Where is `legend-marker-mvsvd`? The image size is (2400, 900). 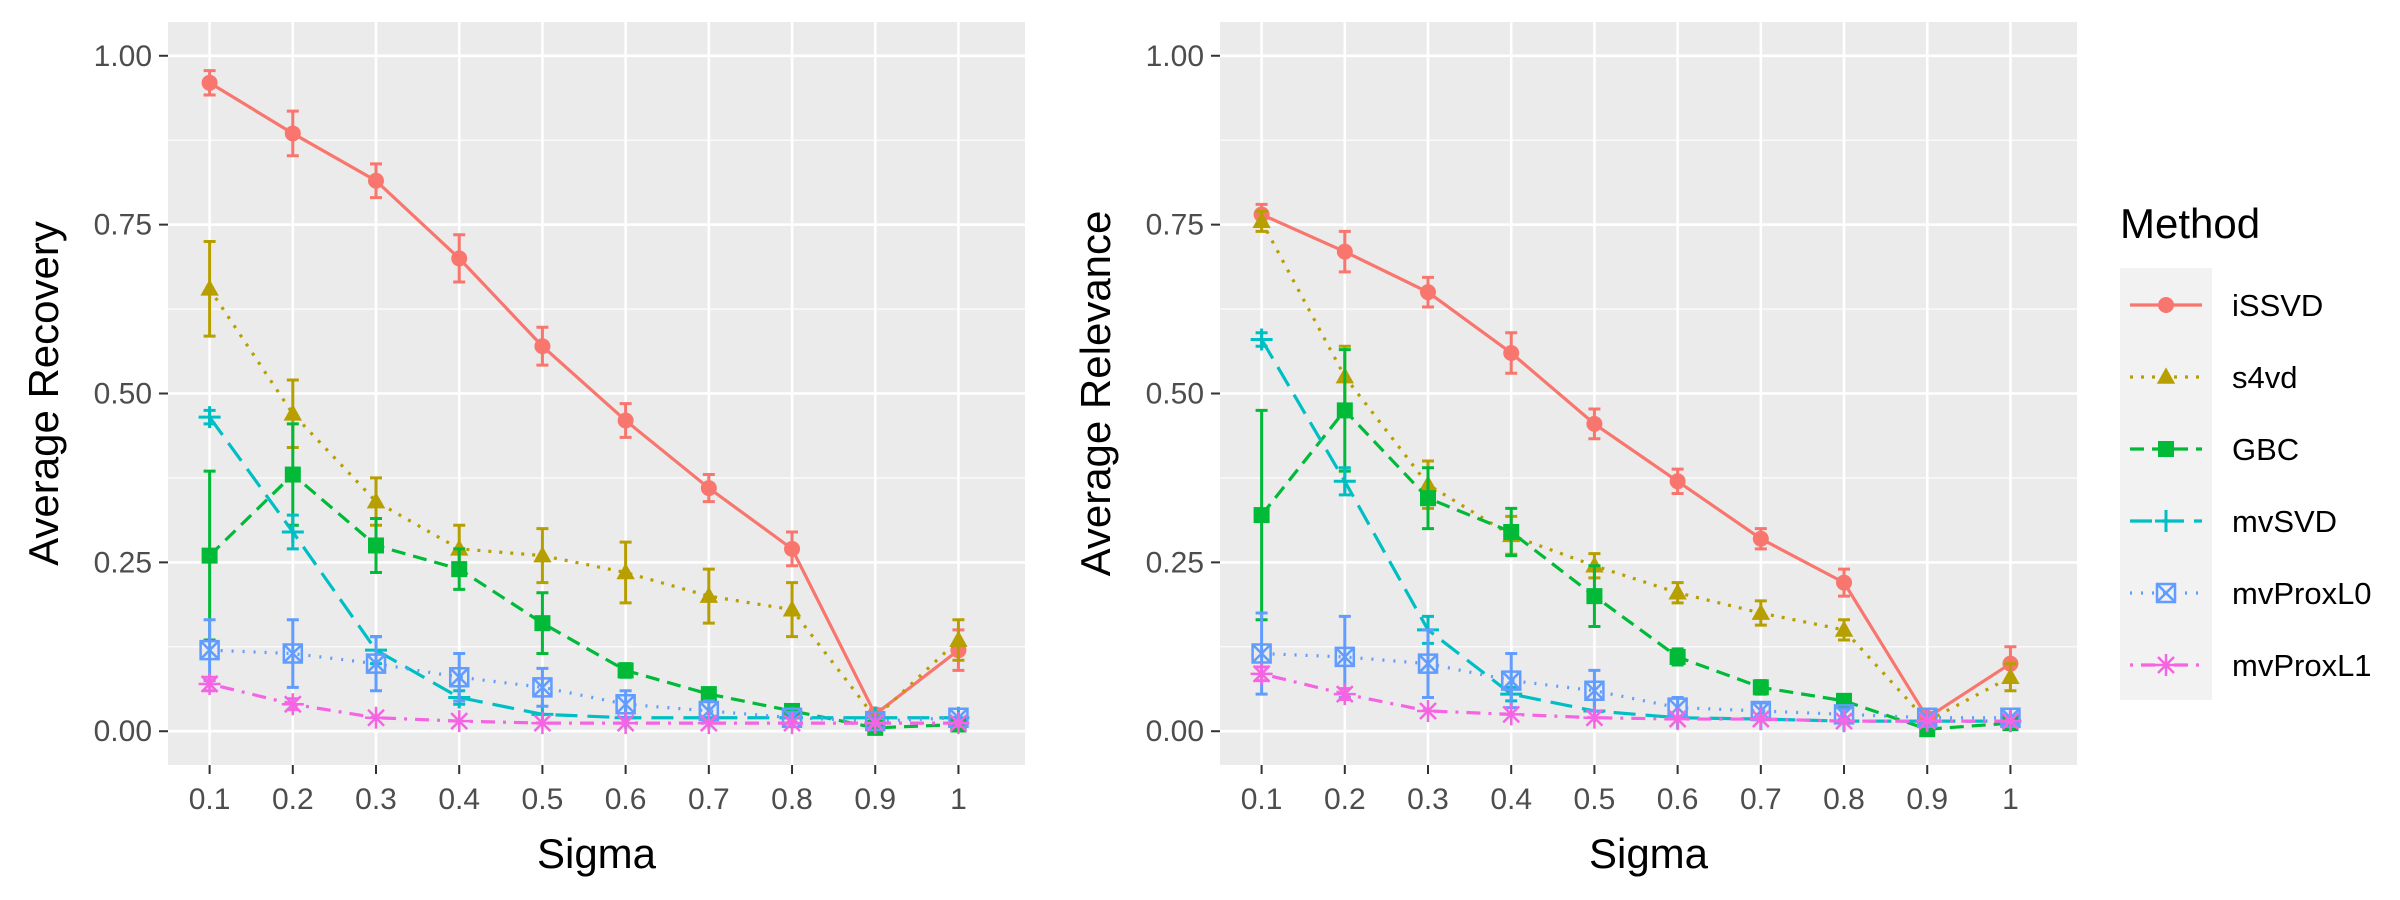 legend-marker-mvsvd is located at coordinates (2166, 521).